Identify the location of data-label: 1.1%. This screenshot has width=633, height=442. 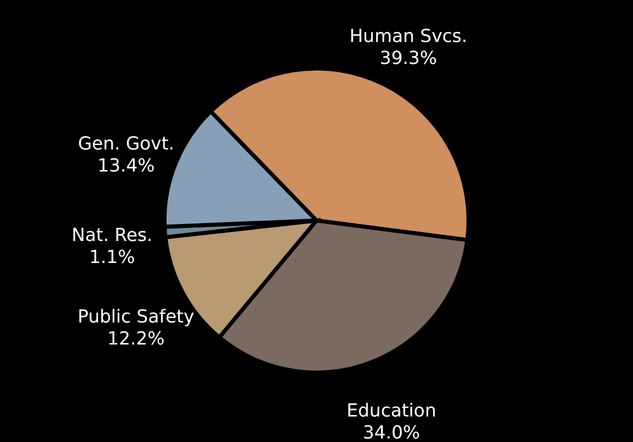
(112, 257).